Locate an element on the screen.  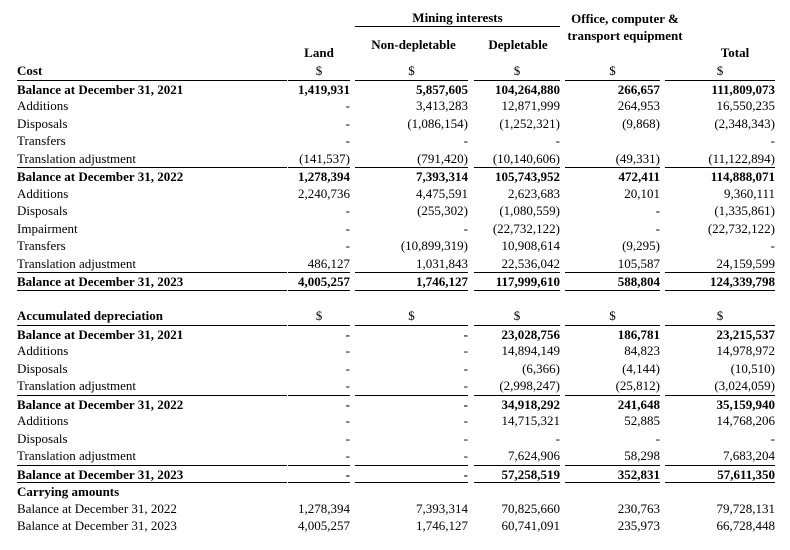
cell: 111,809,073 is located at coordinates (720, 88).